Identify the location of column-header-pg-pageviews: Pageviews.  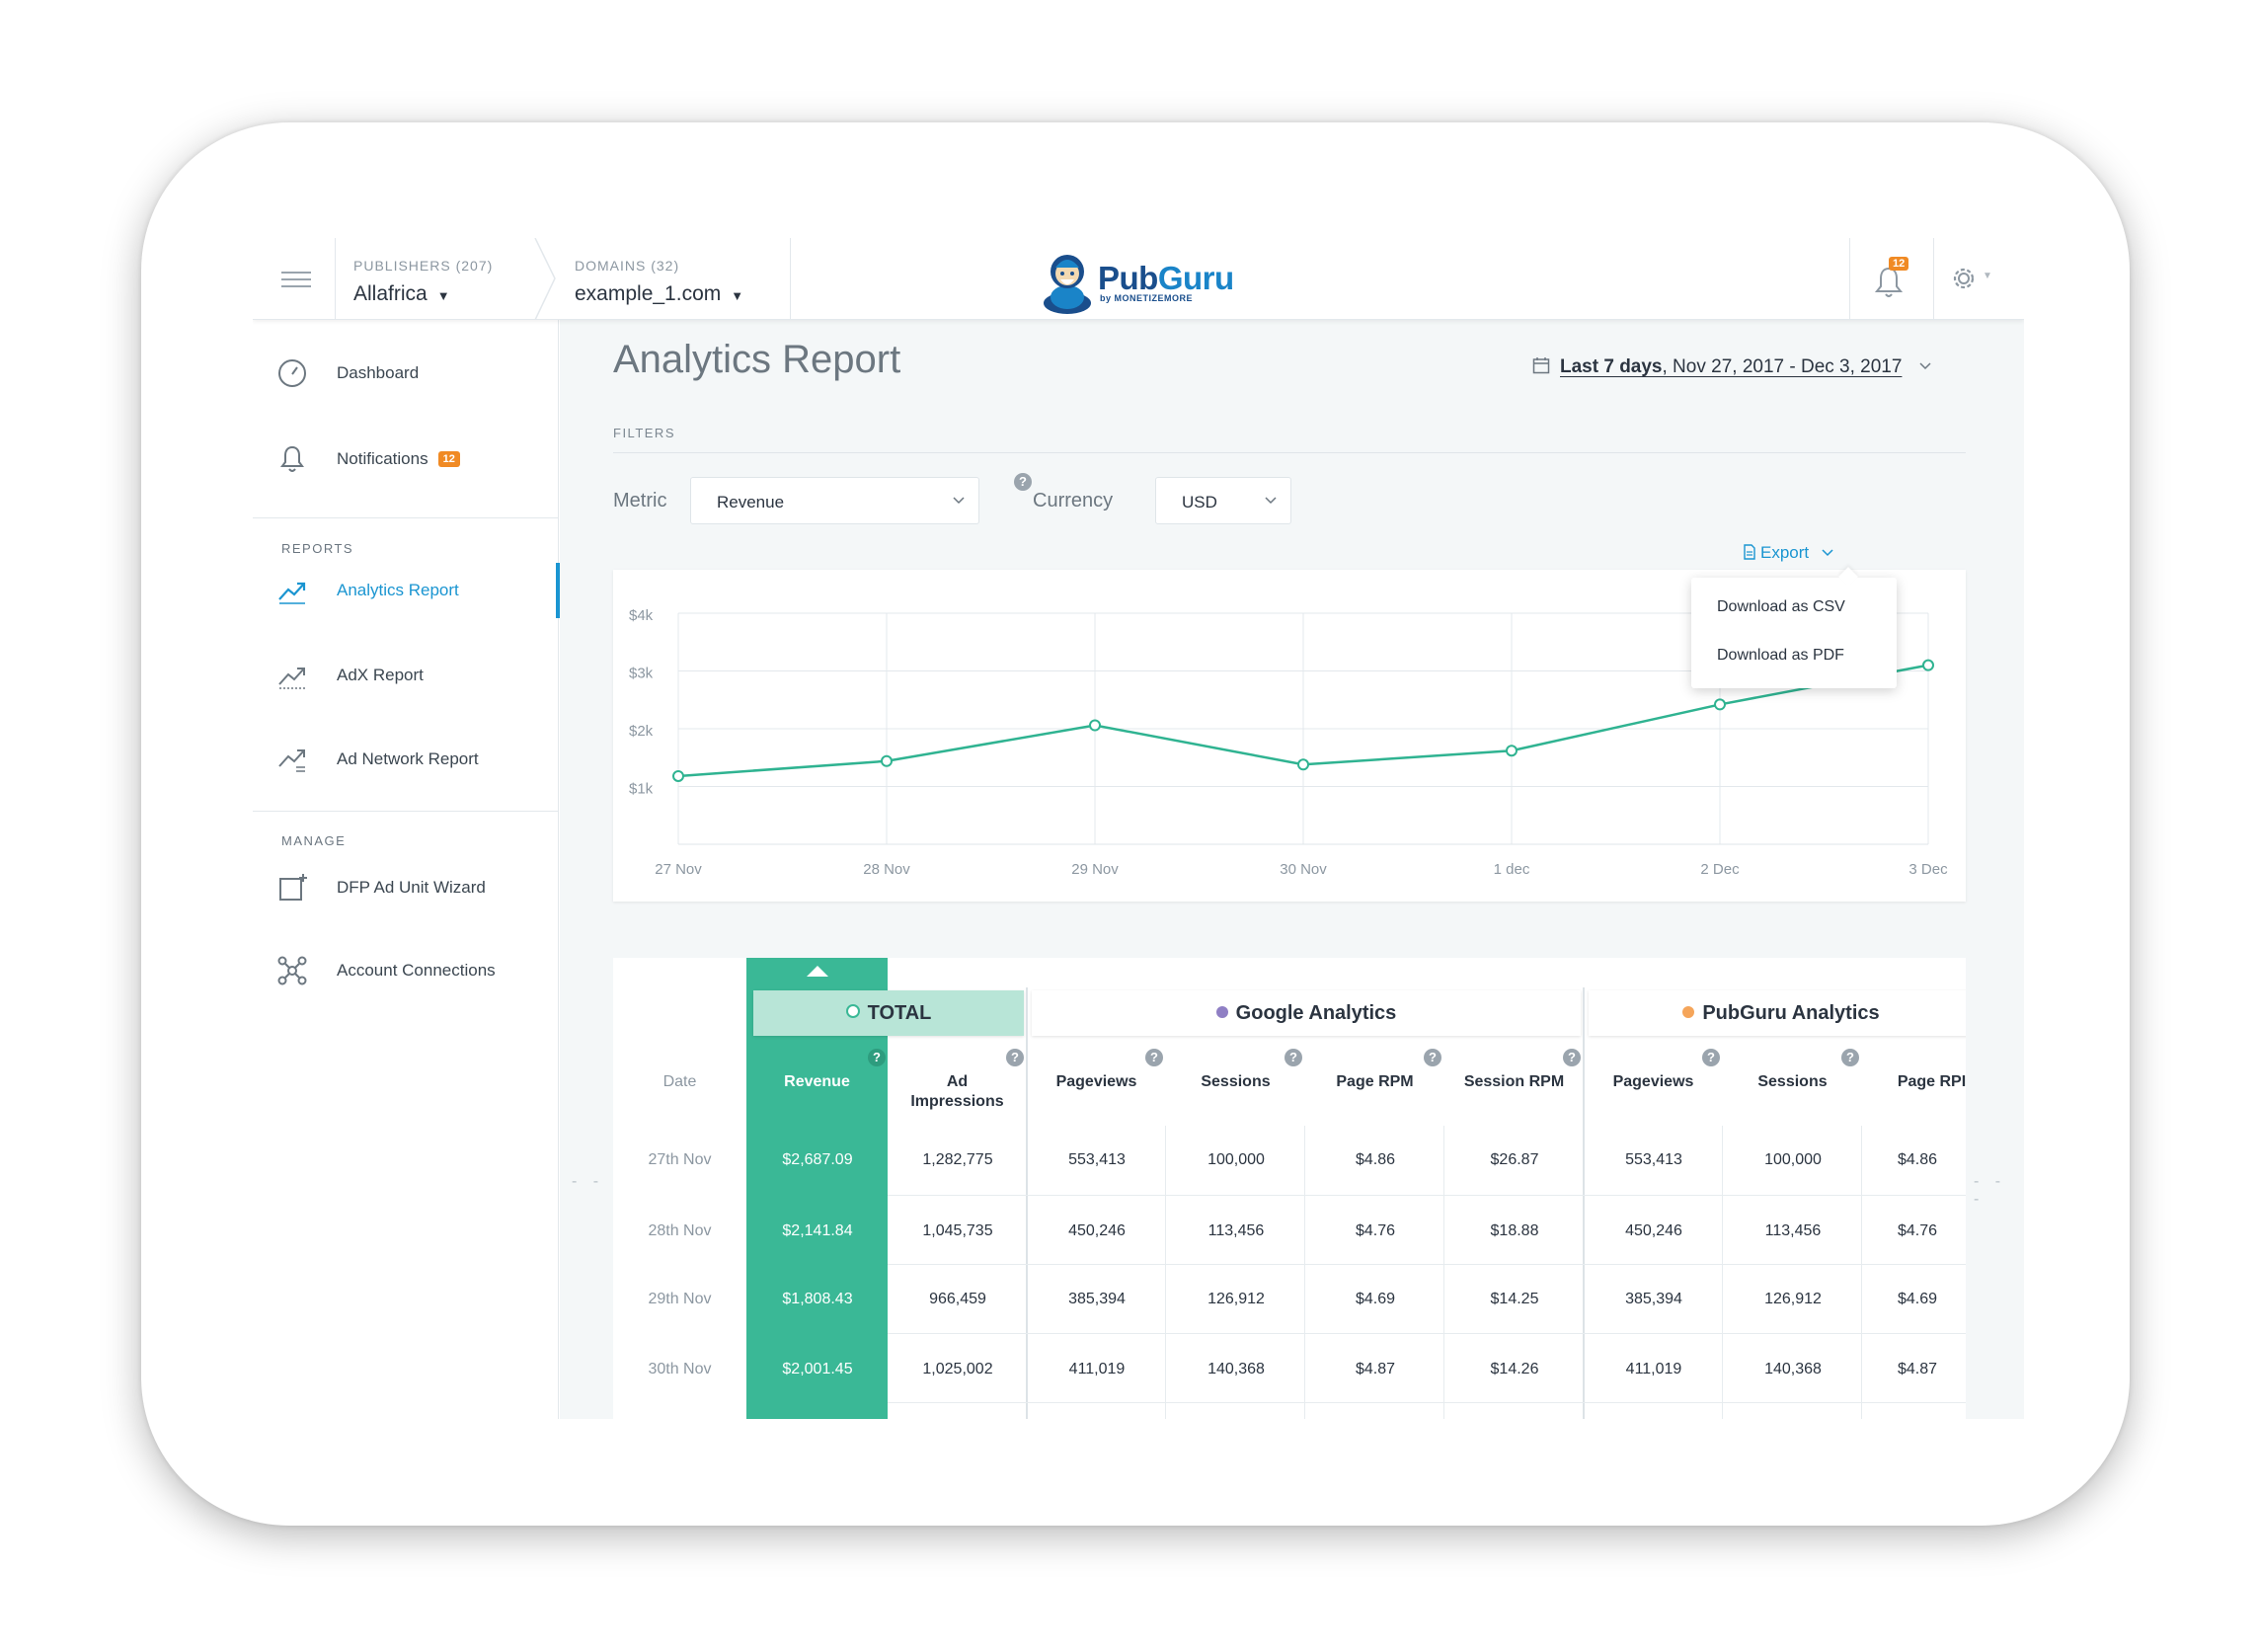
(1653, 1081).